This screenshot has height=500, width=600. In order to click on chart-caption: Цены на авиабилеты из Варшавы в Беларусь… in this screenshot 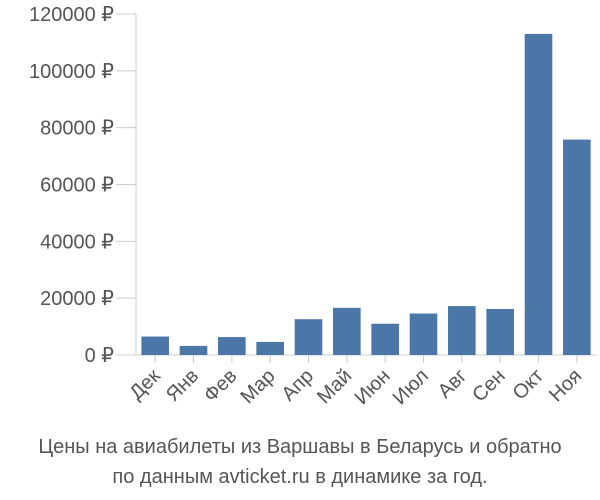, I will do `click(300, 462)`.